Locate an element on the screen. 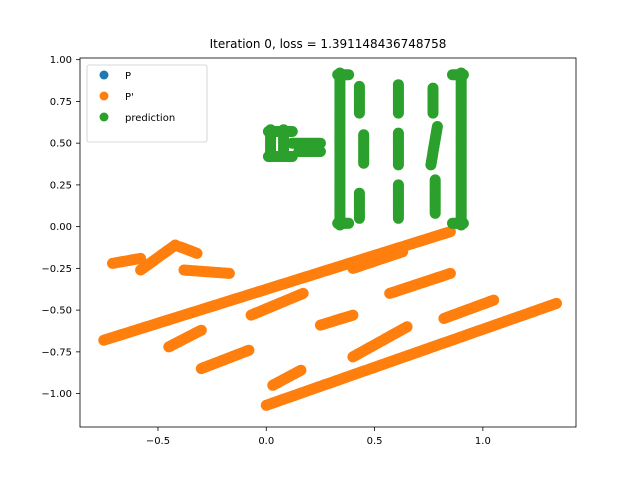 The width and height of the screenshot is (640, 480). y-tick-label: 0.00 is located at coordinates (61, 227).